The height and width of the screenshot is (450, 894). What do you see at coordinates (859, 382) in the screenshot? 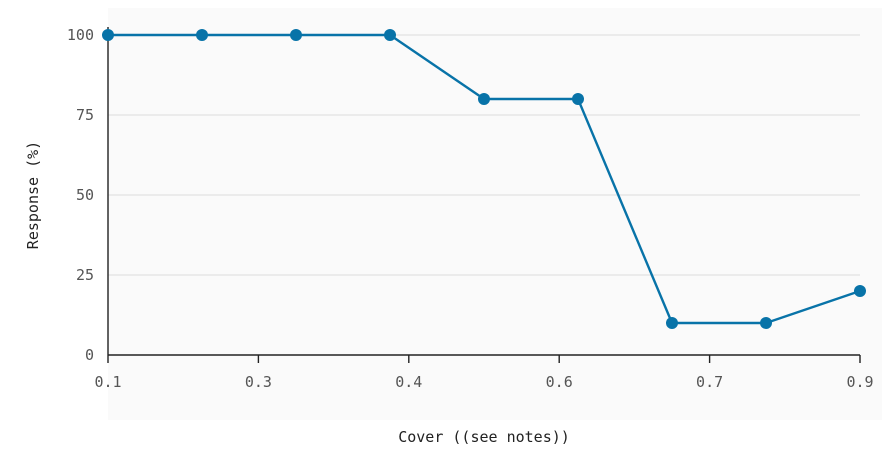
I see `x-tick-label: 0.9` at bounding box center [859, 382].